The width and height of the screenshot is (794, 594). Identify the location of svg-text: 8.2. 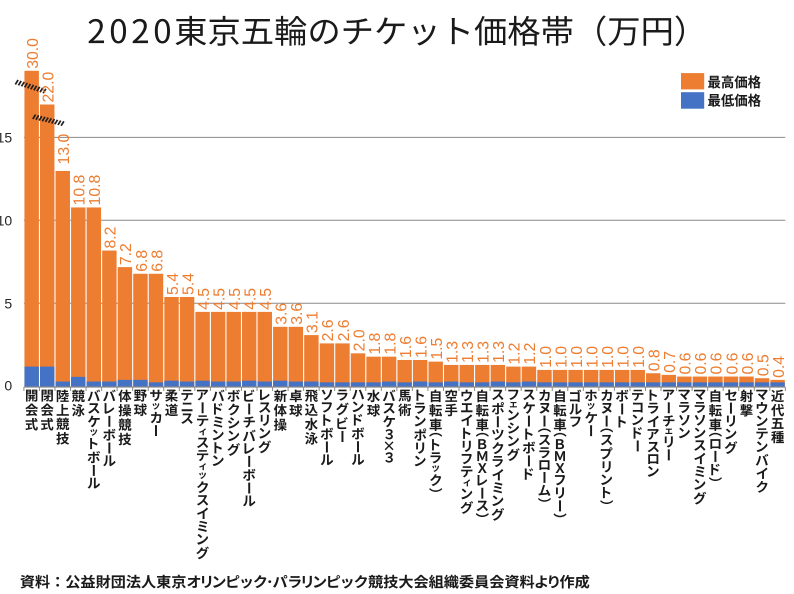
(111, 238).